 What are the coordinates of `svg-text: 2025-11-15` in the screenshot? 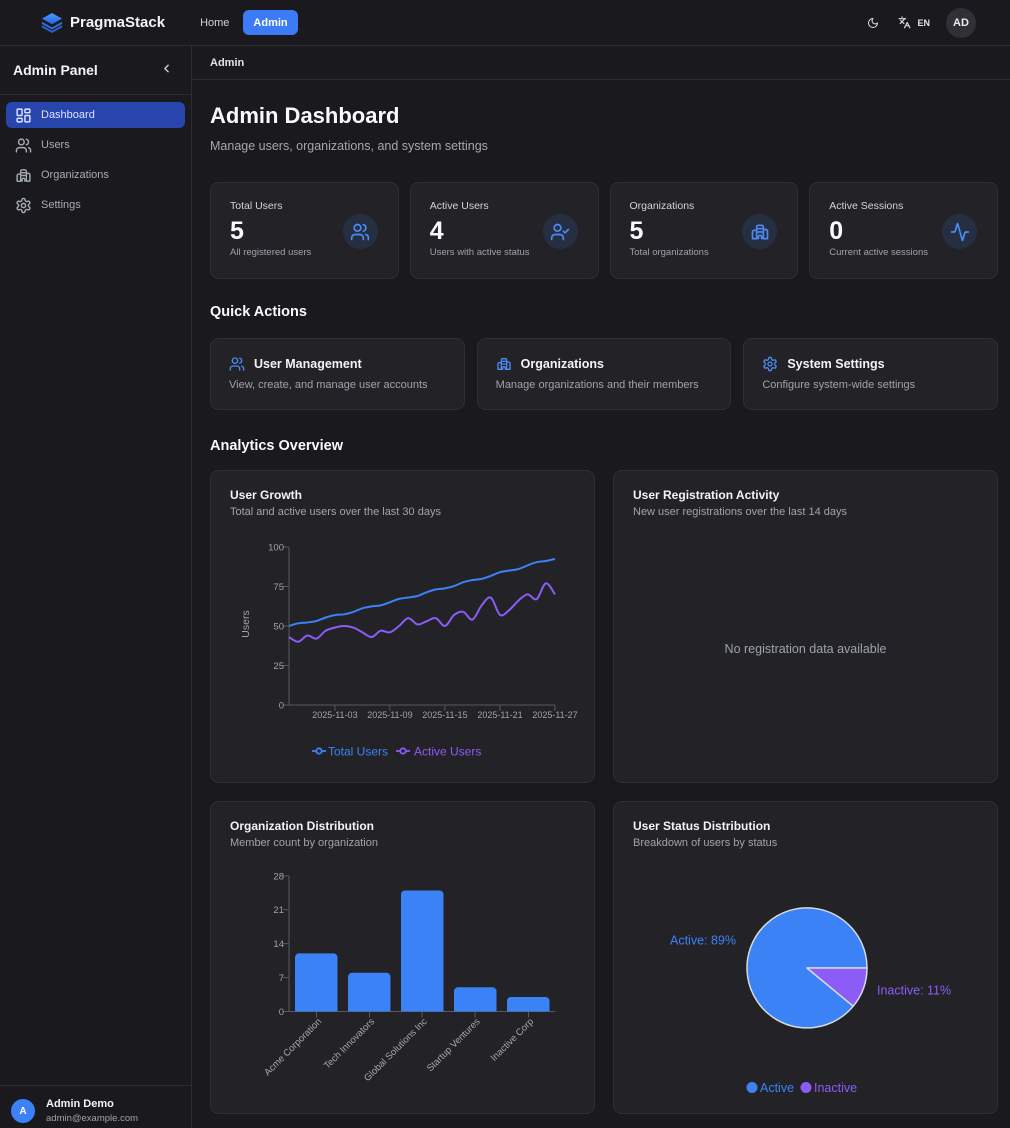 It's located at (444, 715).